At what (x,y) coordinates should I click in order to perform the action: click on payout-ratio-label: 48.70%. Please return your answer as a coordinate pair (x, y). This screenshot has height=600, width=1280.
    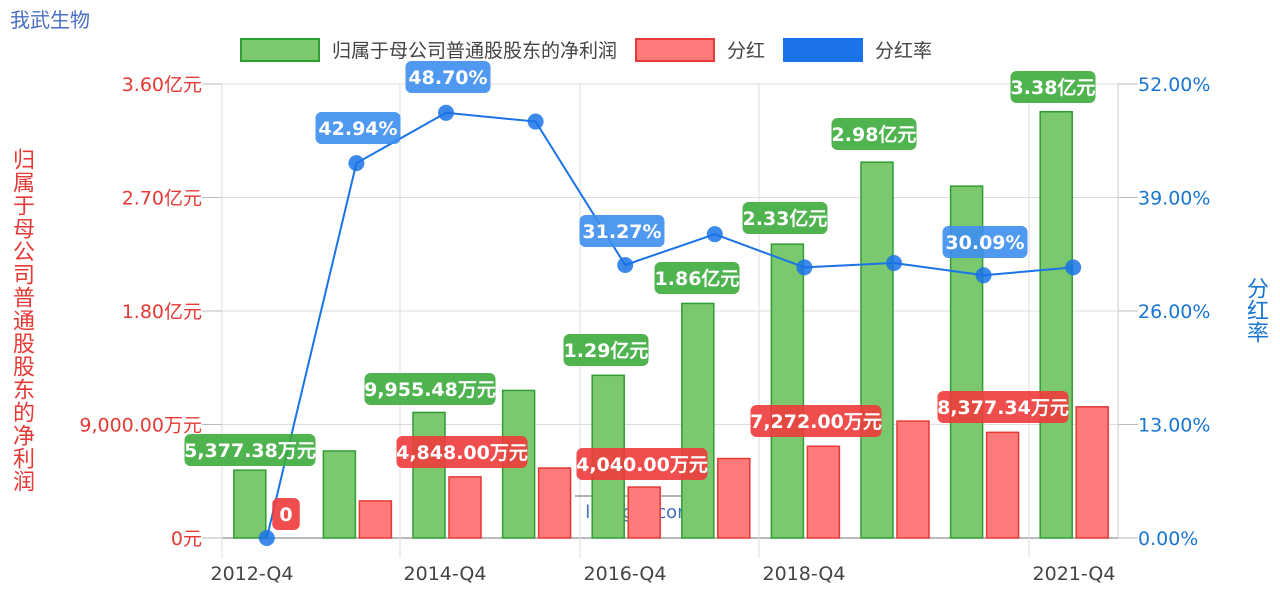
    Looking at the image, I should click on (447, 78).